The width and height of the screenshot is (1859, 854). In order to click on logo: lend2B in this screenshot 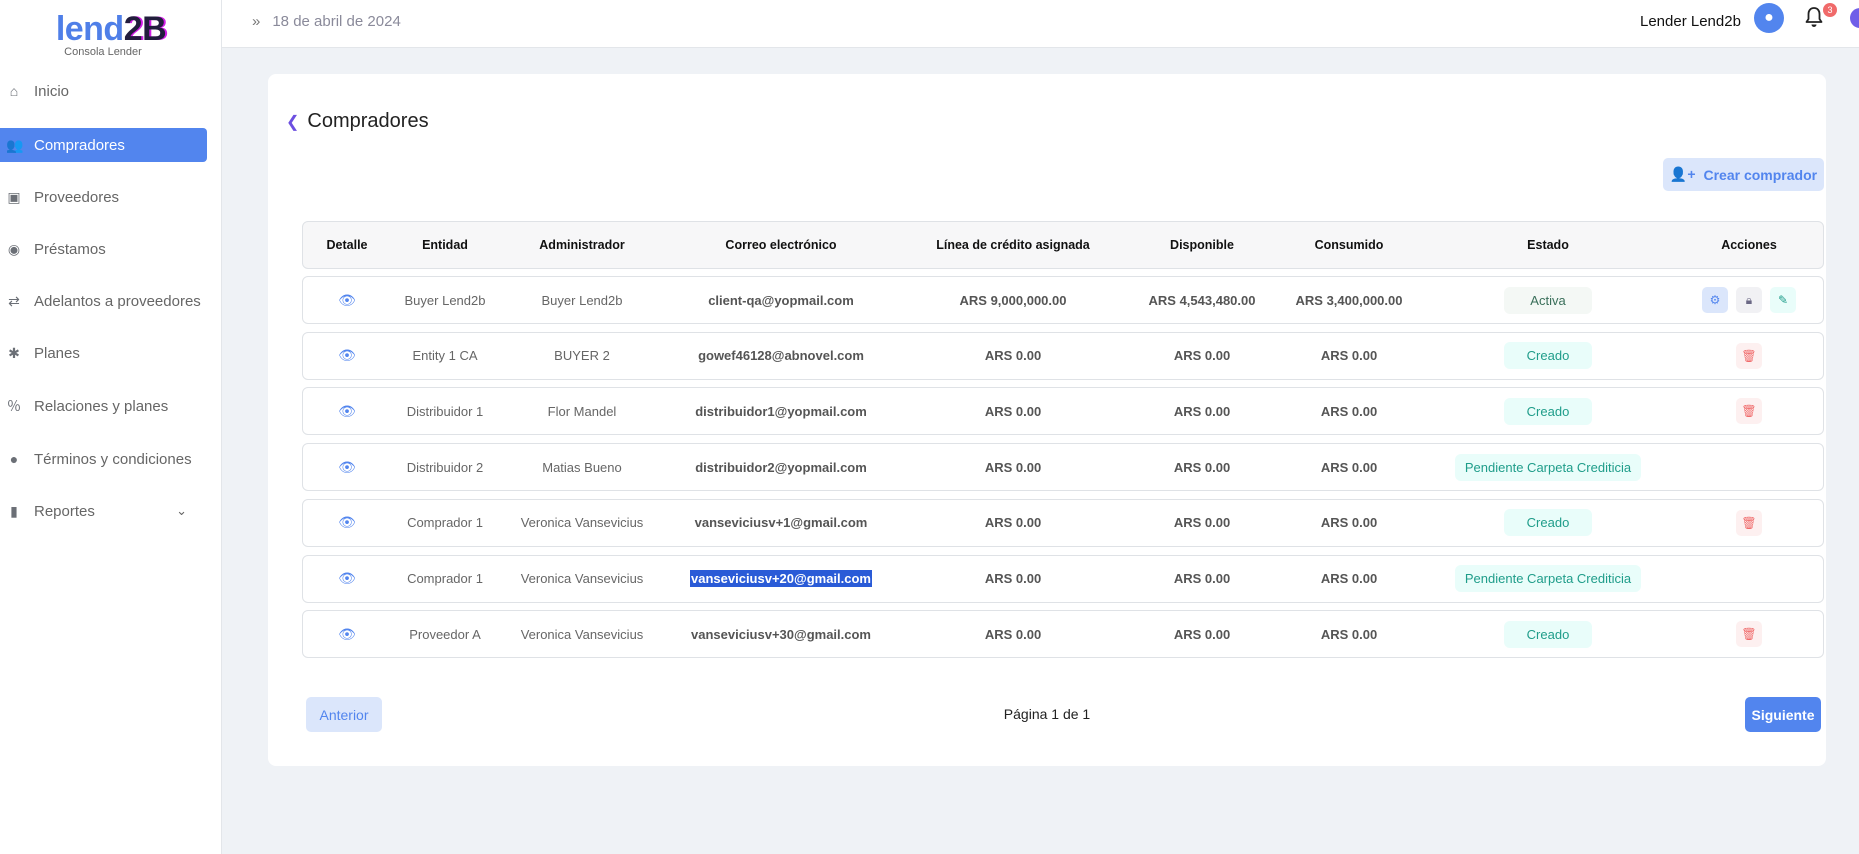, I will do `click(111, 29)`.